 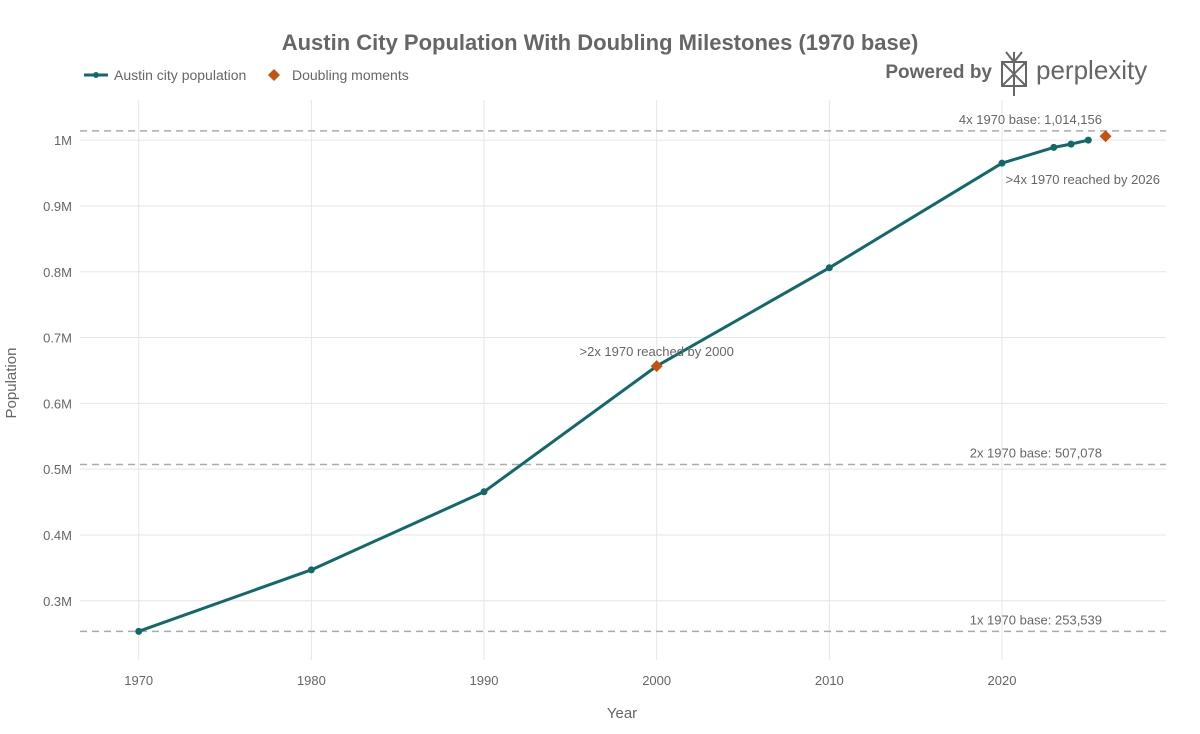 What do you see at coordinates (657, 351) in the screenshot?
I see `annotation-label: >2x 1970 reached by 2000` at bounding box center [657, 351].